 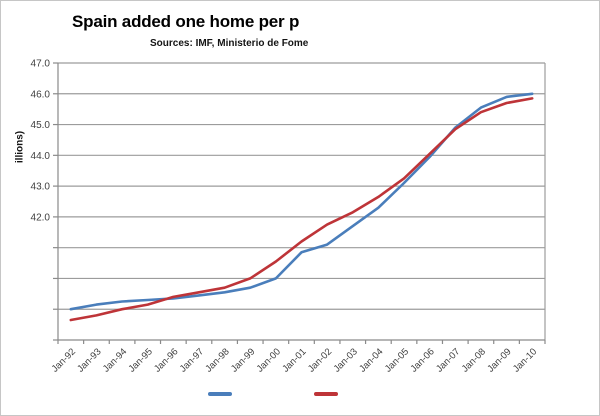 I want to click on chart-title: Spain added one home per p, so click(x=186, y=21).